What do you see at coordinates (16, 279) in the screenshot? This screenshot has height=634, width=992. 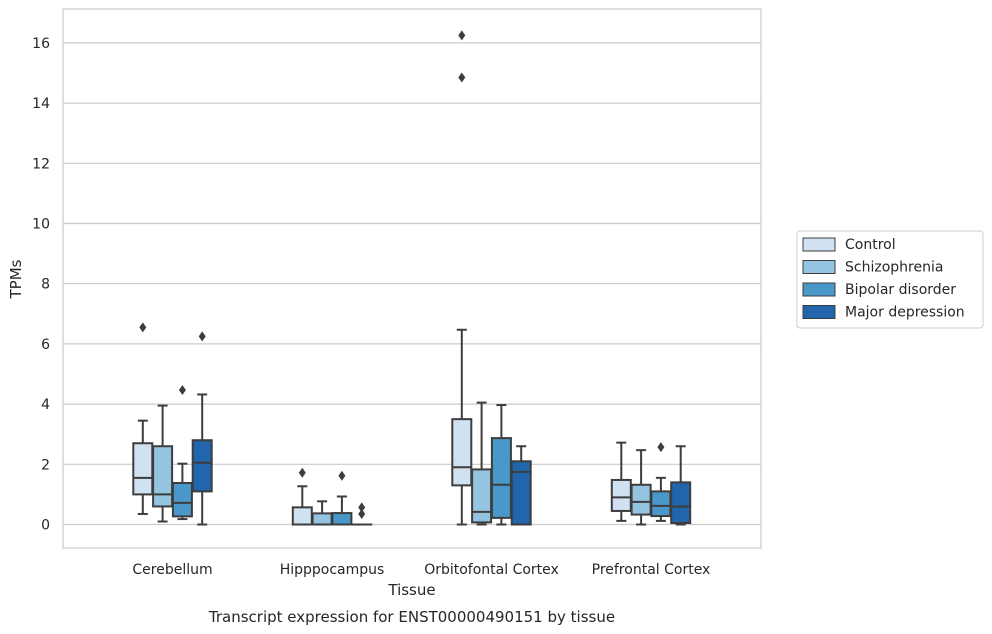 I see `y-axis-title: TPMs` at bounding box center [16, 279].